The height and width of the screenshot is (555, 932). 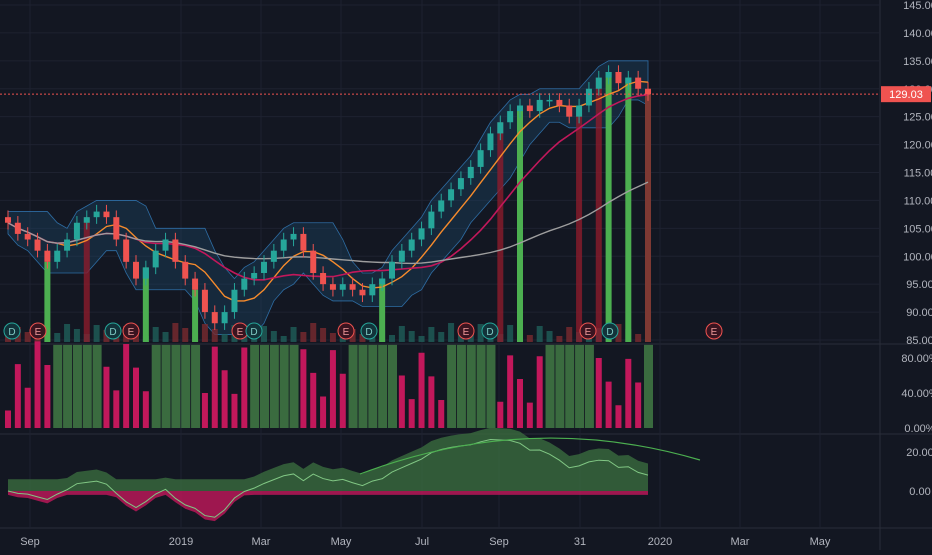 I want to click on osc-tick-label: 0.00, so click(x=919, y=492).